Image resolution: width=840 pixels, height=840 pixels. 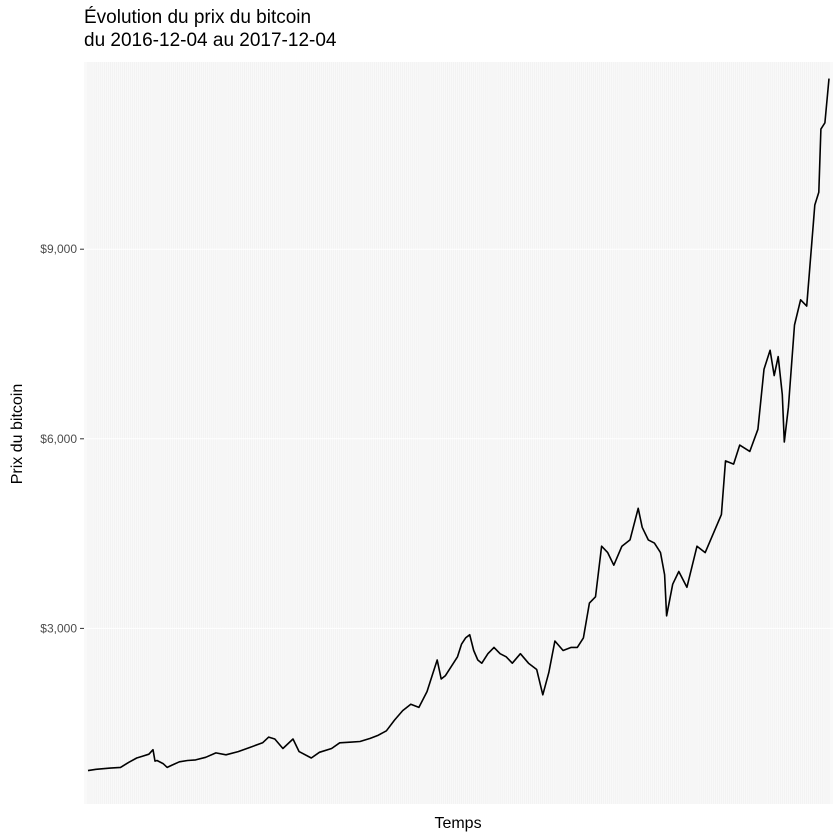 What do you see at coordinates (210, 40) in the screenshot?
I see `chart-subtitle-line: du 2016-12-04 au 2017-12-04` at bounding box center [210, 40].